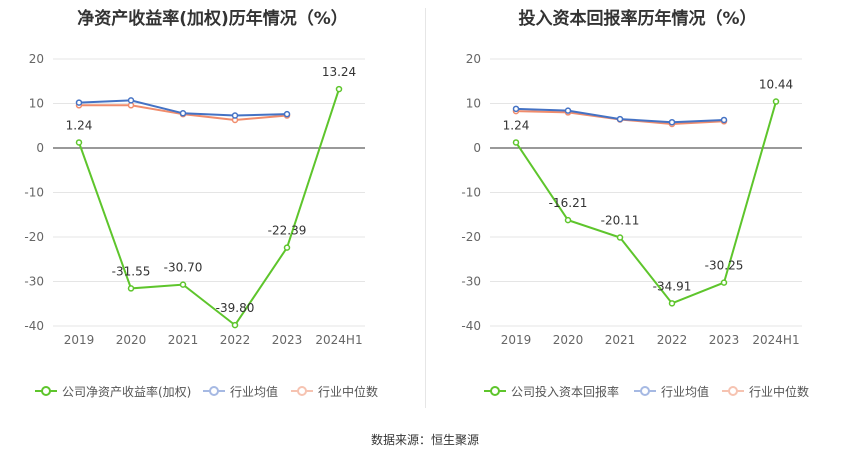  What do you see at coordinates (287, 231) in the screenshot?
I see `data-label: -22.39` at bounding box center [287, 231].